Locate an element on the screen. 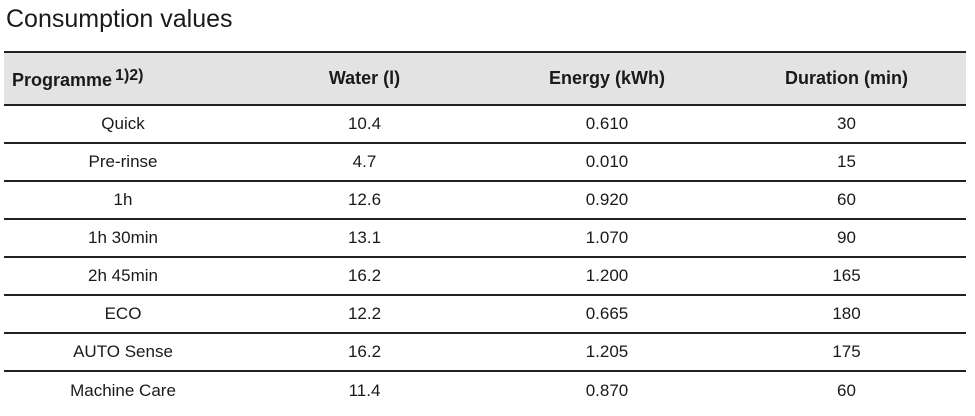 The image size is (975, 416). cell-energy: 0.920 is located at coordinates (607, 199).